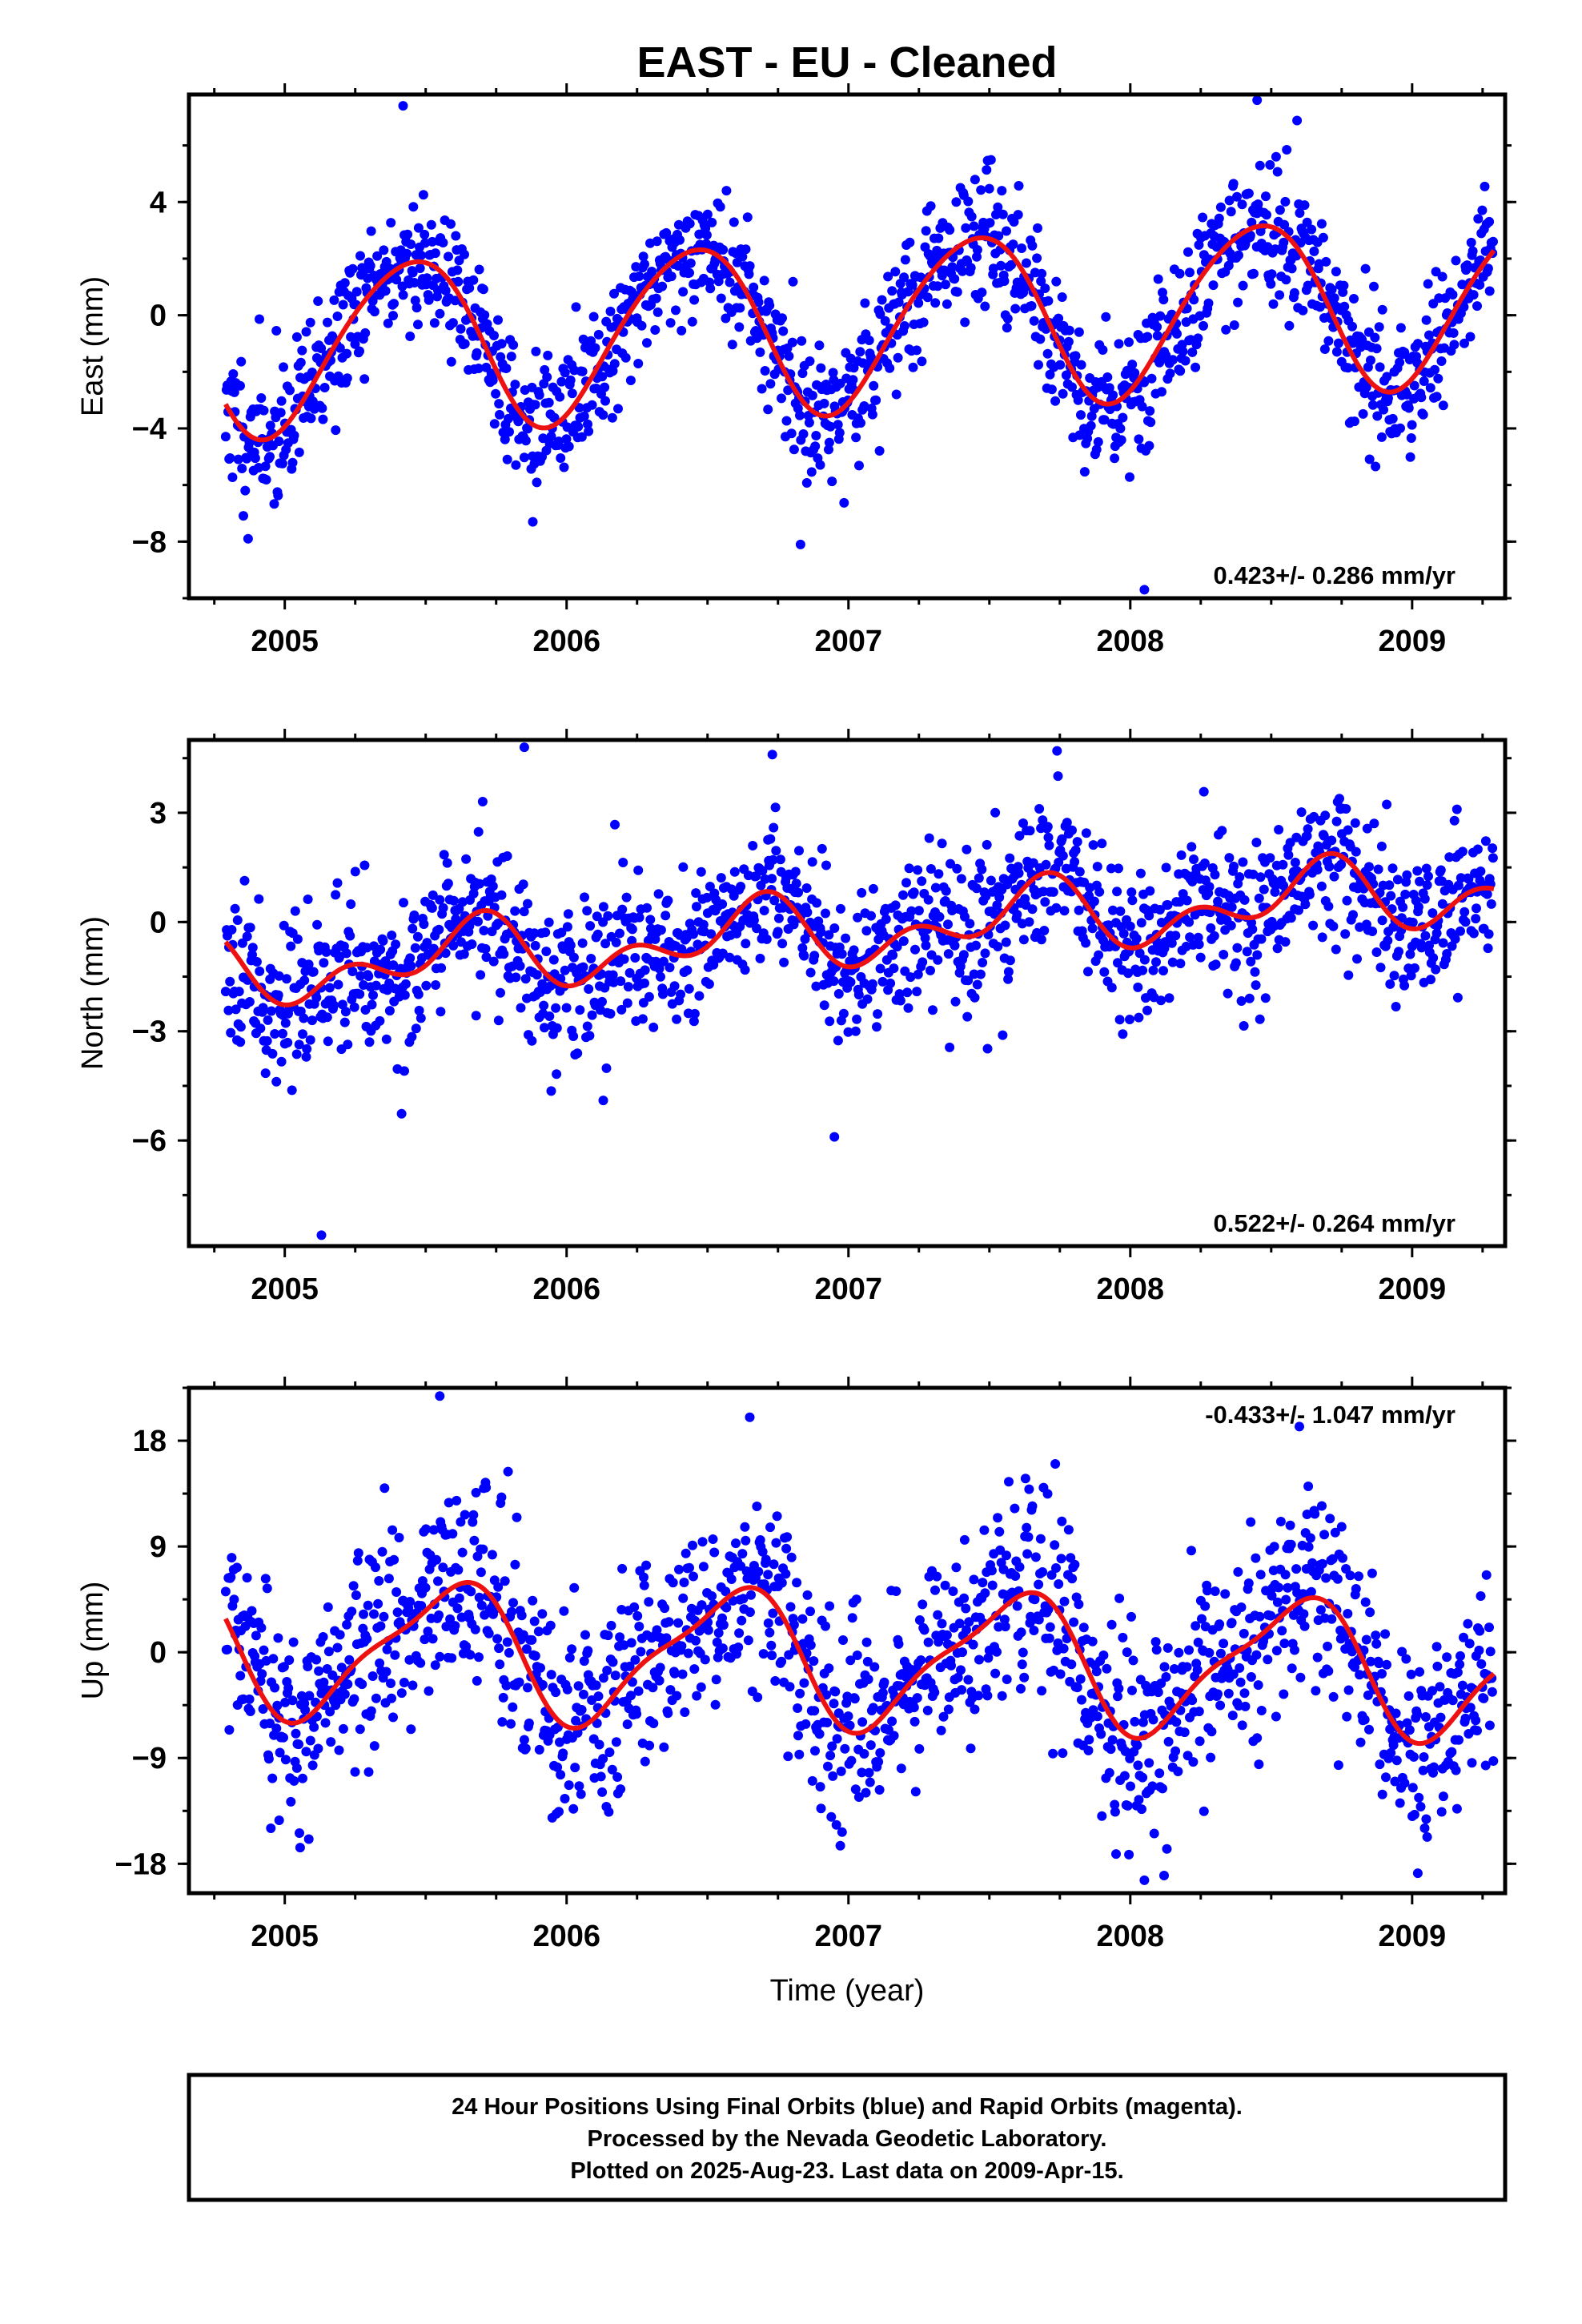 Image resolution: width=1582 pixels, height=2324 pixels. Describe the element at coordinates (158, 316) in the screenshot. I see `east-y-tick-label: 0` at that location.